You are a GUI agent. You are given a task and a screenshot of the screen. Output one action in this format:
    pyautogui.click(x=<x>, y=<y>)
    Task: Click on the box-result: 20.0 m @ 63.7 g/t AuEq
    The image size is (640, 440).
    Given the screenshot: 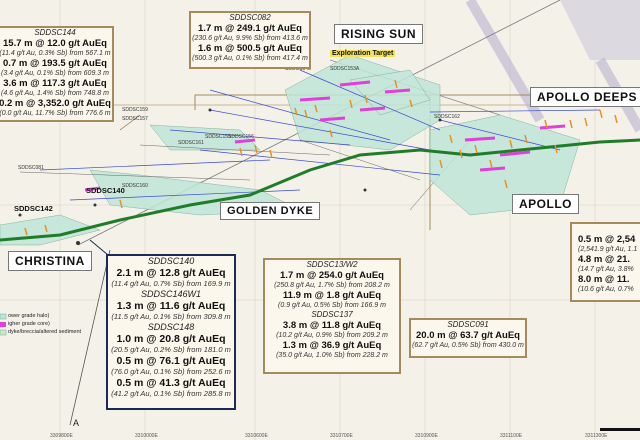 What is the action you would take?
    pyautogui.click(x=468, y=335)
    